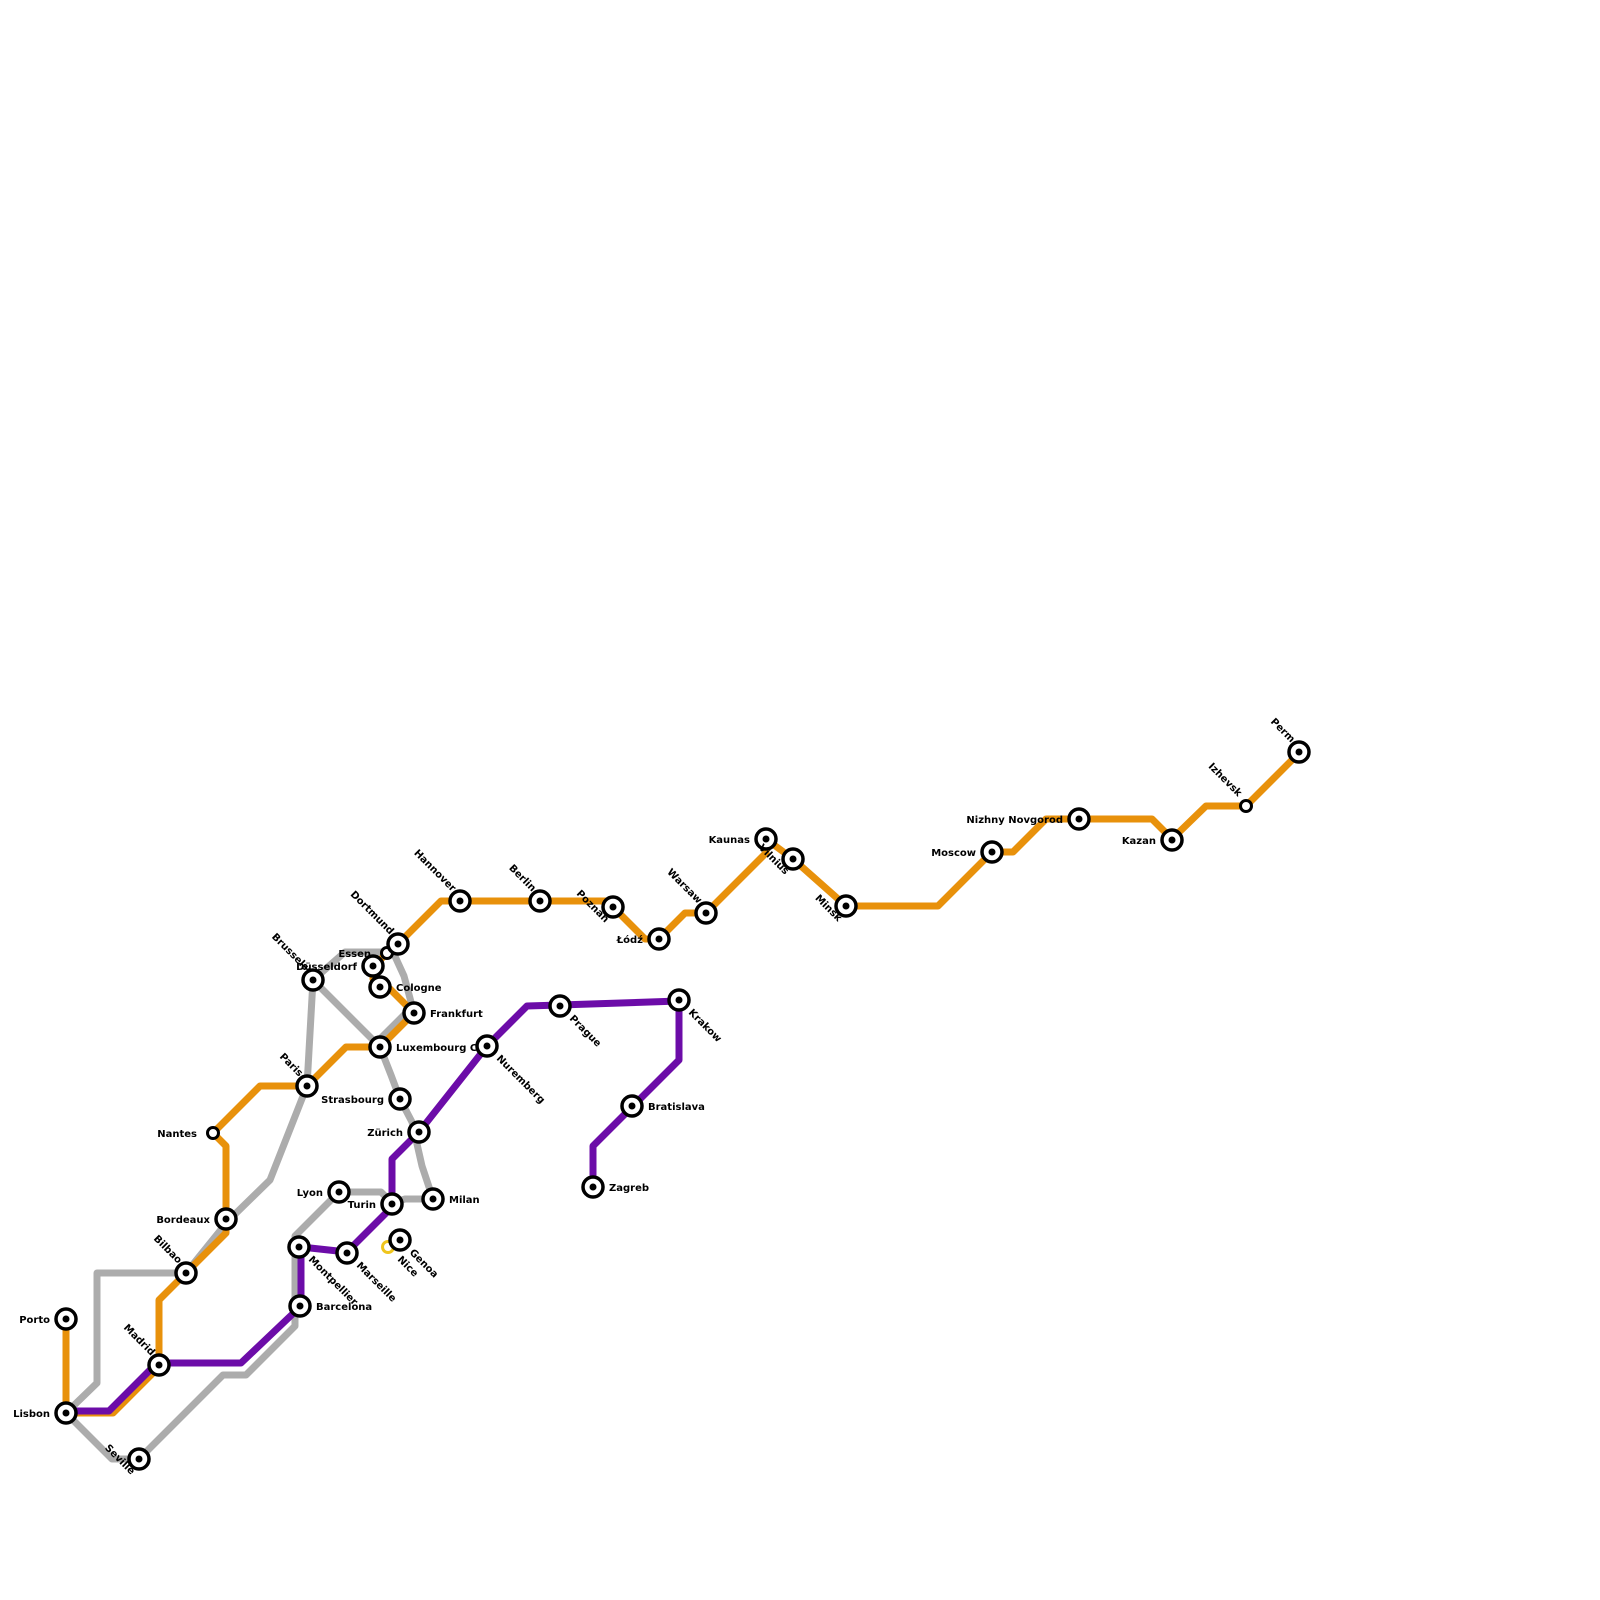 The image size is (1600, 1600). Describe the element at coordinates (1139, 841) in the screenshot. I see `station-label-kazan: Kazan` at that location.